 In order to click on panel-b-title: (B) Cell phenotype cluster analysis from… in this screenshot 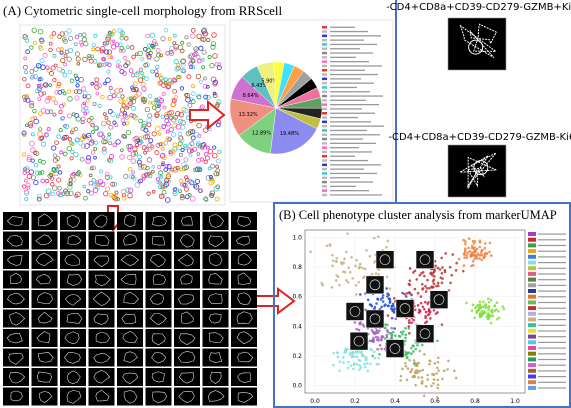, I will do `click(418, 215)`.